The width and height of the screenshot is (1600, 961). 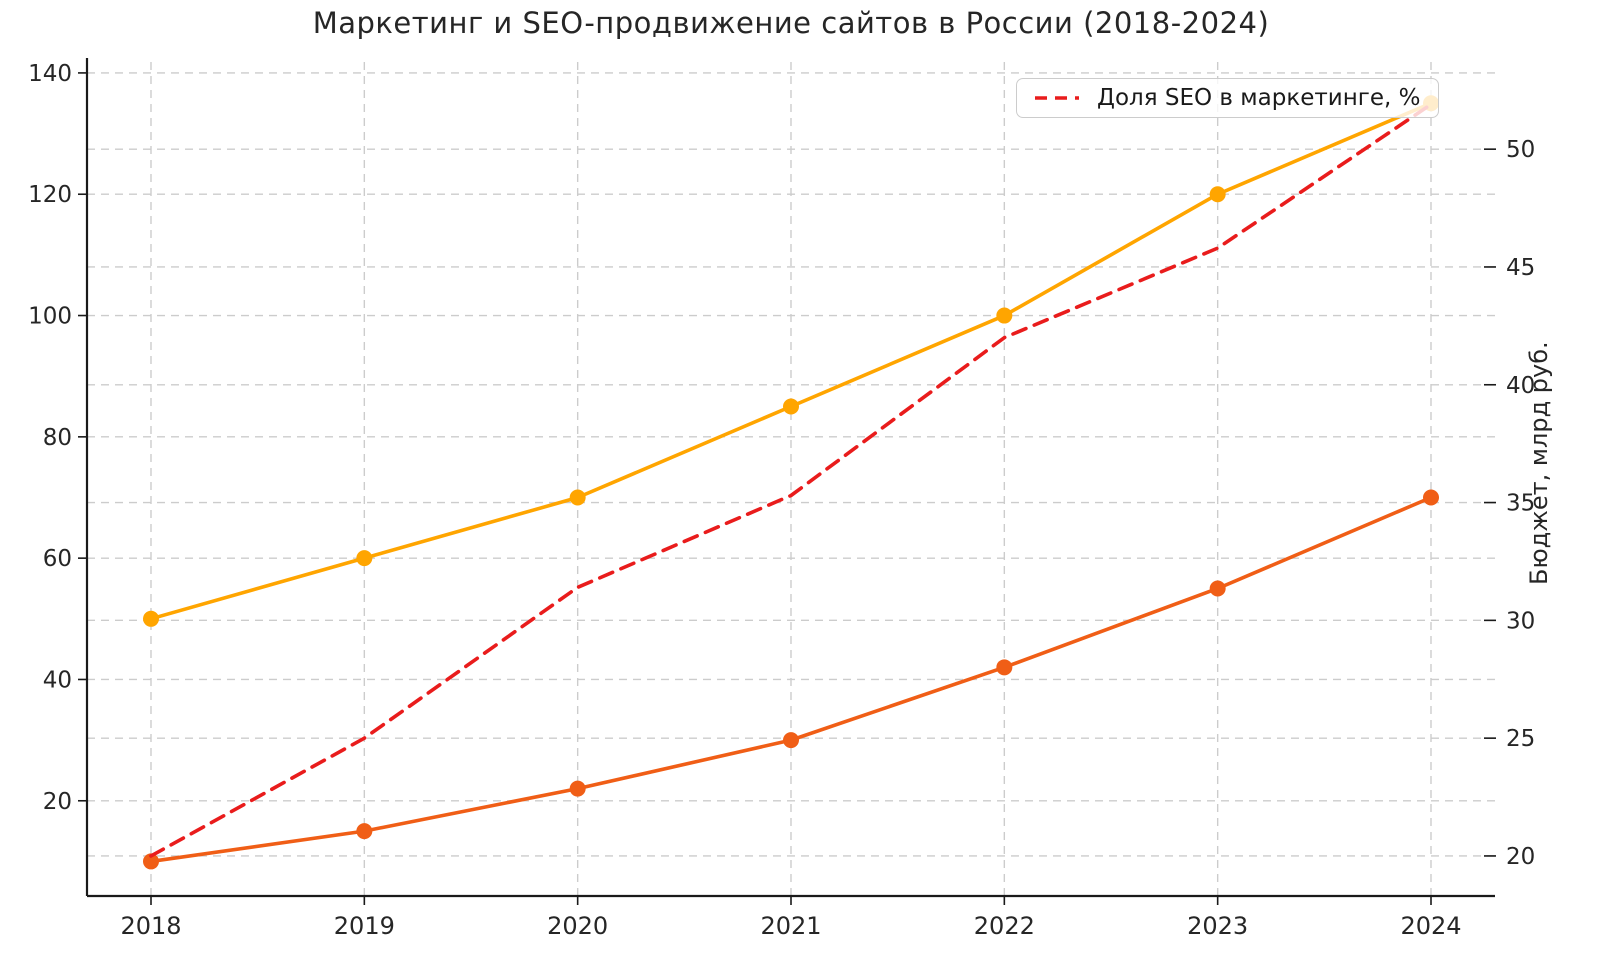 What do you see at coordinates (1430, 926) in the screenshot?
I see `x-tick-label: 2024` at bounding box center [1430, 926].